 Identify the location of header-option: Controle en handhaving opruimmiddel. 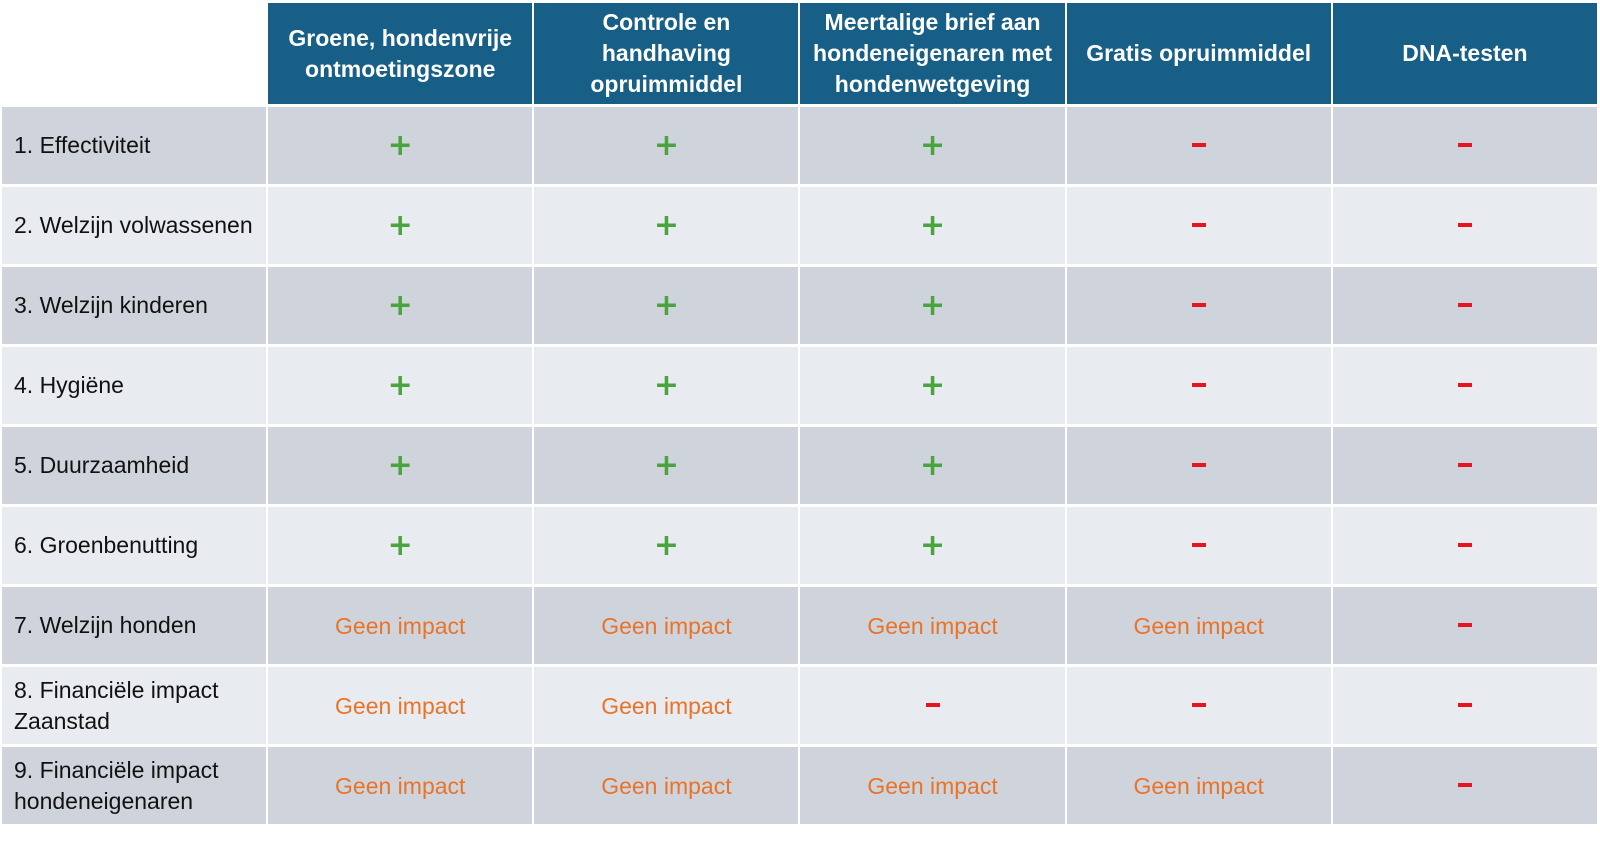
(665, 53).